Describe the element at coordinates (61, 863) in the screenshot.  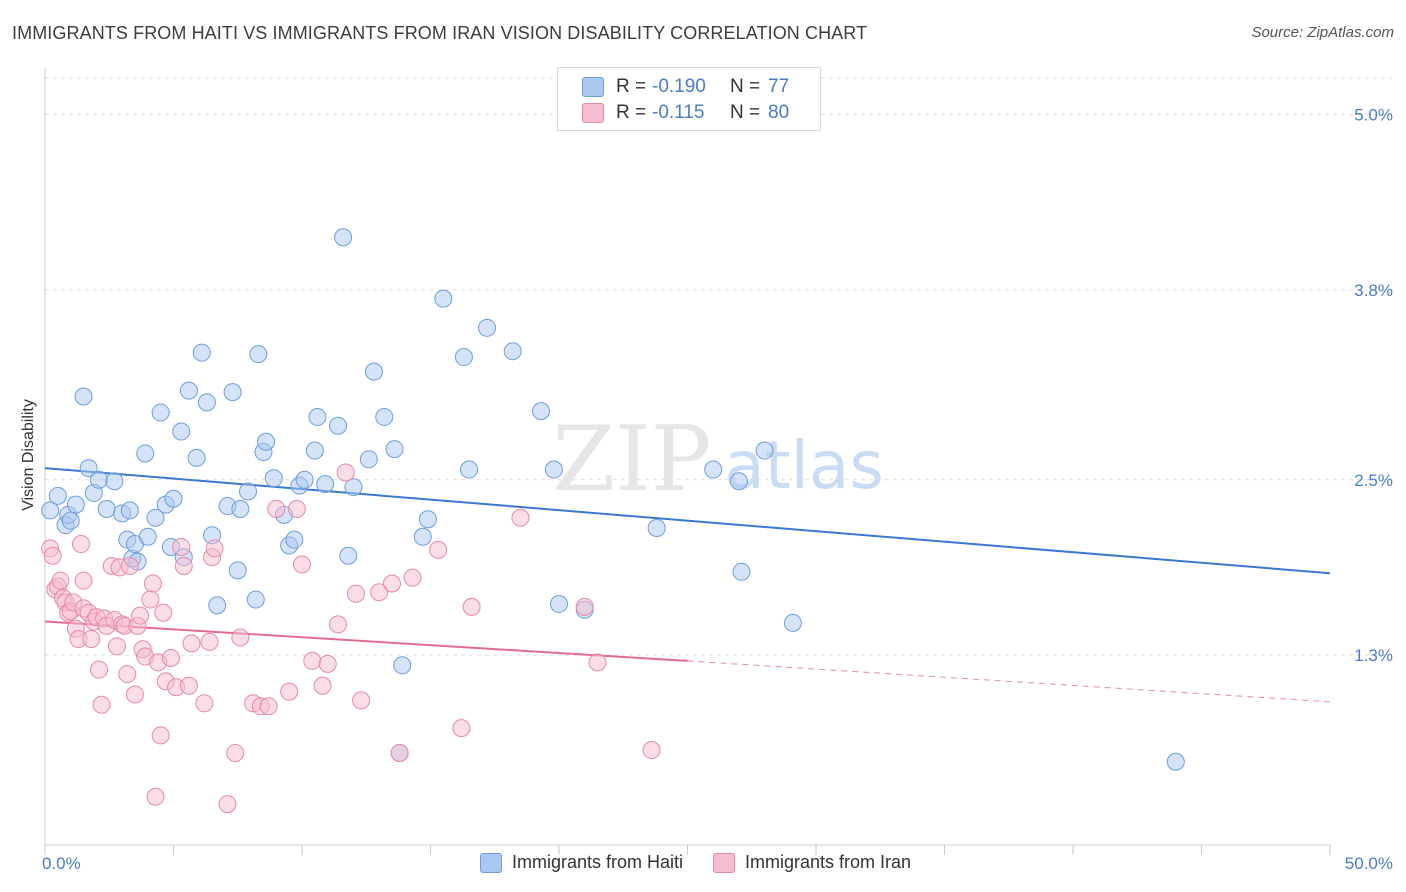
I see `x-tick-label-min: 0.0%` at that location.